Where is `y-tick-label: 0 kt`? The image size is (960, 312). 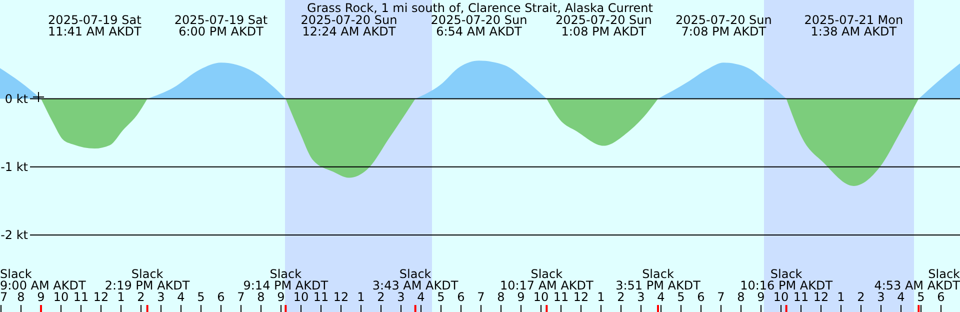 y-tick-label: 0 kt is located at coordinates (16, 99).